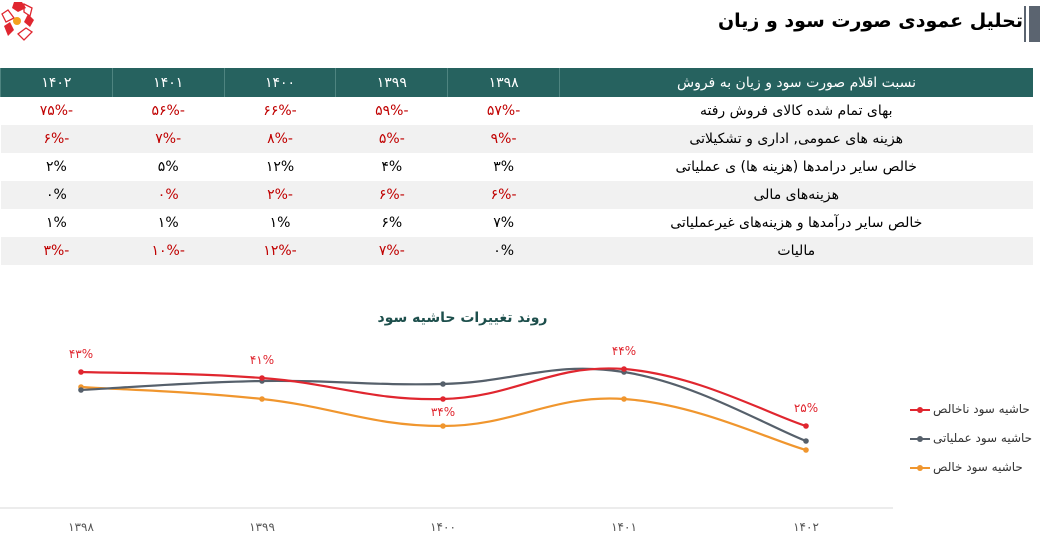 Image resolution: width=1049 pixels, height=547 pixels. What do you see at coordinates (503, 139) in the screenshot?
I see `cell-value: -۹%` at bounding box center [503, 139].